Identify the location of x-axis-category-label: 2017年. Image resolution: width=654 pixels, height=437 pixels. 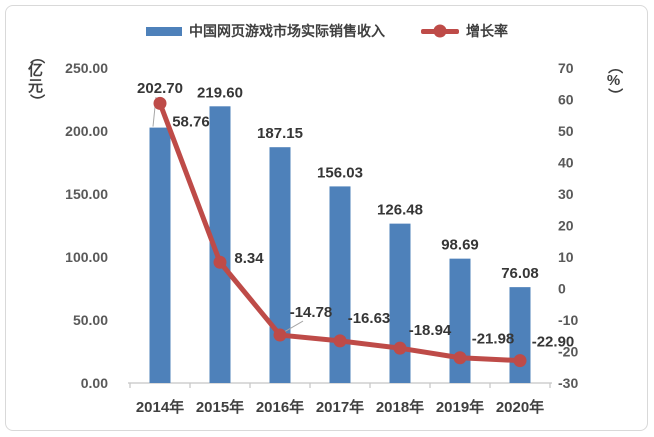
(340, 407).